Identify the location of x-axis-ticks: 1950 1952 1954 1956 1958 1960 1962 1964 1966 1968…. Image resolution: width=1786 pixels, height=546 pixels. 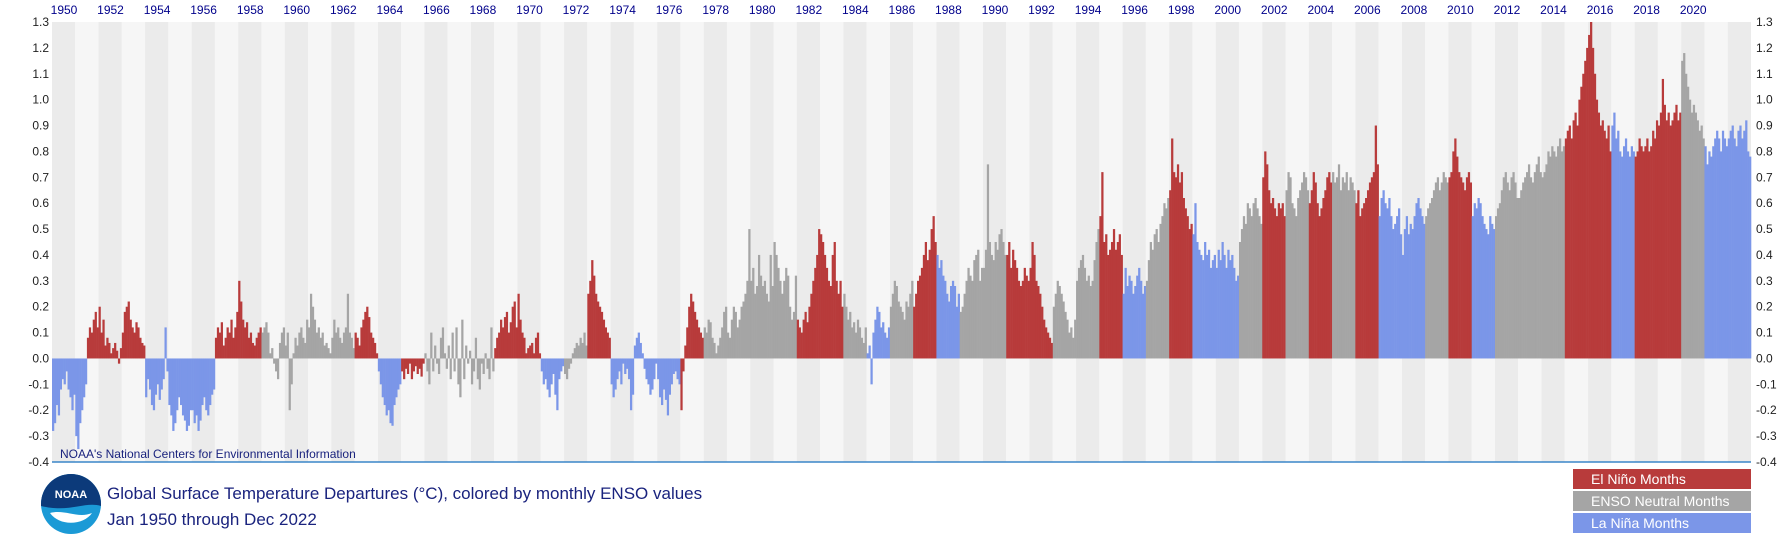
(879, 10).